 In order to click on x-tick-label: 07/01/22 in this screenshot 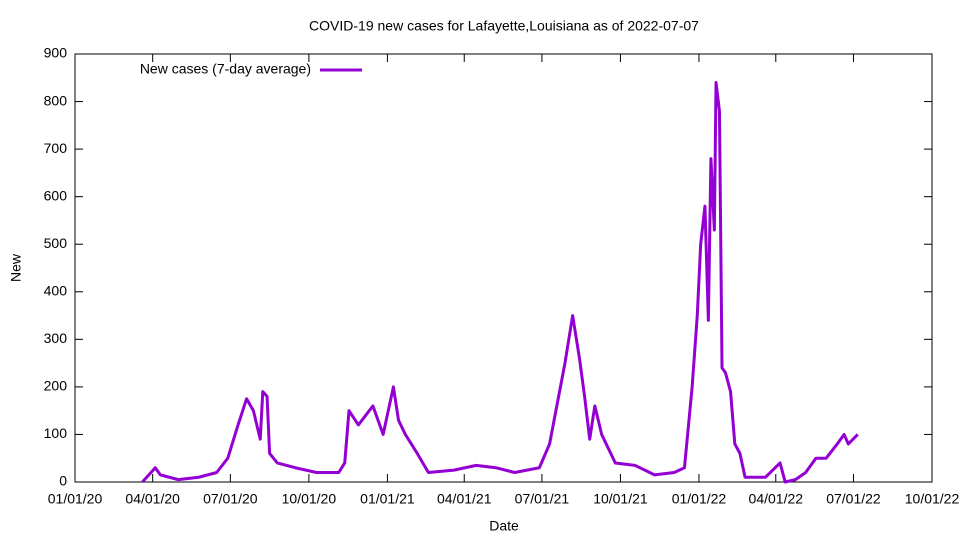, I will do `click(853, 499)`.